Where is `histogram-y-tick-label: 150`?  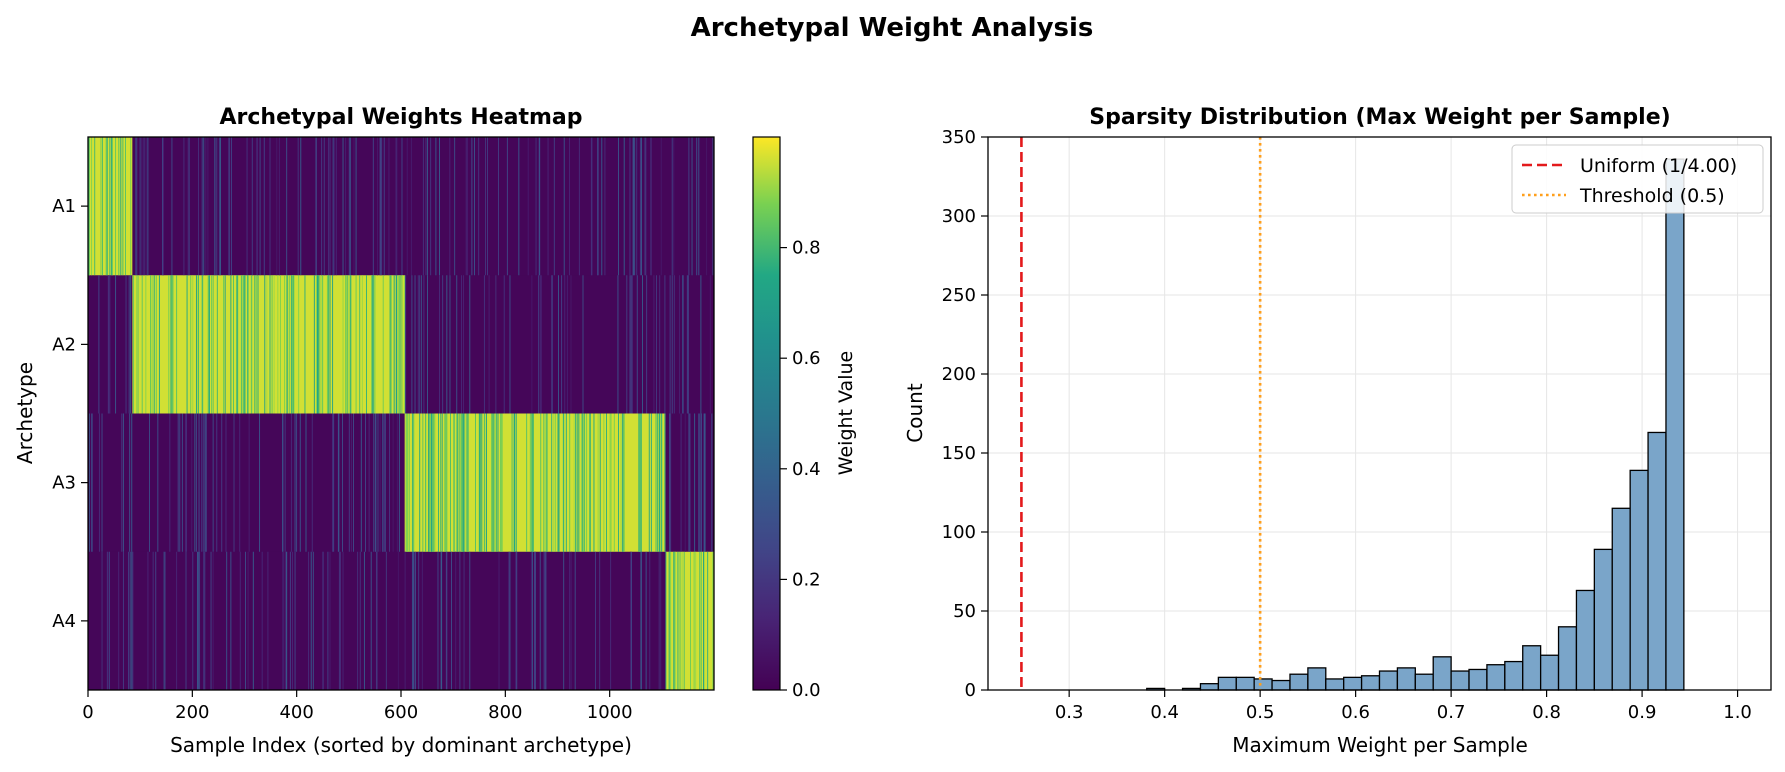
histogram-y-tick-label: 150 is located at coordinates (959, 453).